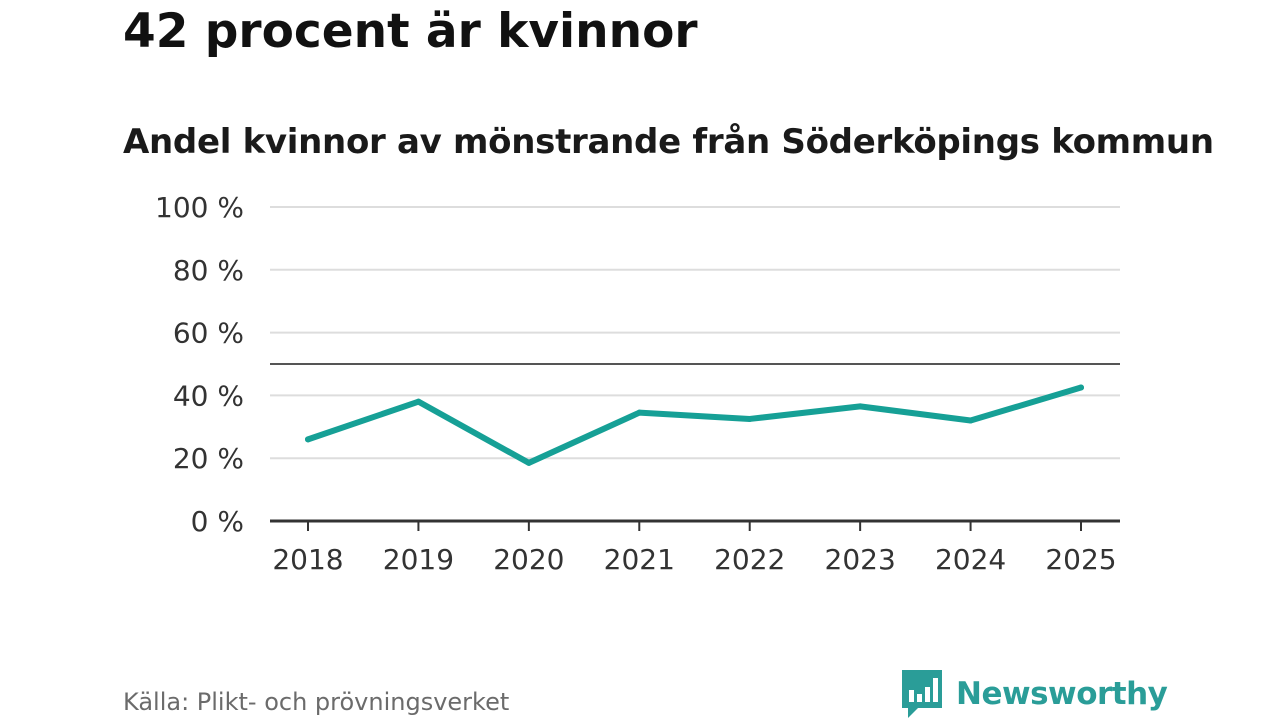  I want to click on x-axis: 2018 2019 2020 2021 2022 2023 2024 2025, so click(695, 547).